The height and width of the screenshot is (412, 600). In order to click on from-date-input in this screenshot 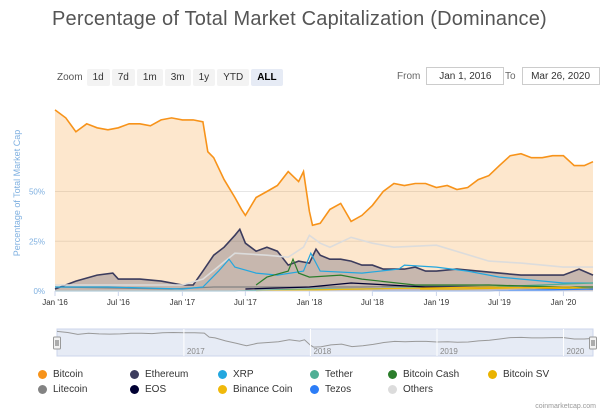, I will do `click(465, 76)`.